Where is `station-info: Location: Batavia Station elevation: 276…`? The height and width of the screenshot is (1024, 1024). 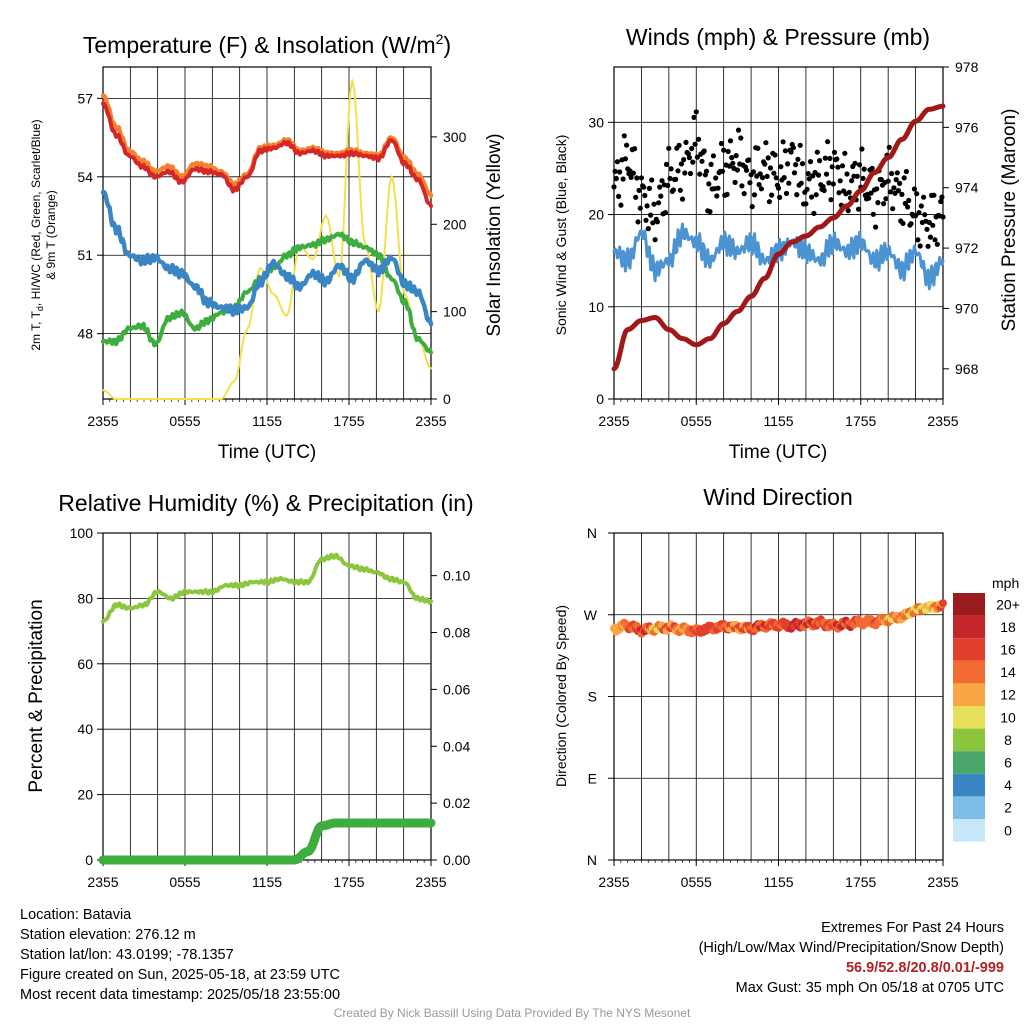 station-info: Location: Batavia Station elevation: 276… is located at coordinates (180, 955).